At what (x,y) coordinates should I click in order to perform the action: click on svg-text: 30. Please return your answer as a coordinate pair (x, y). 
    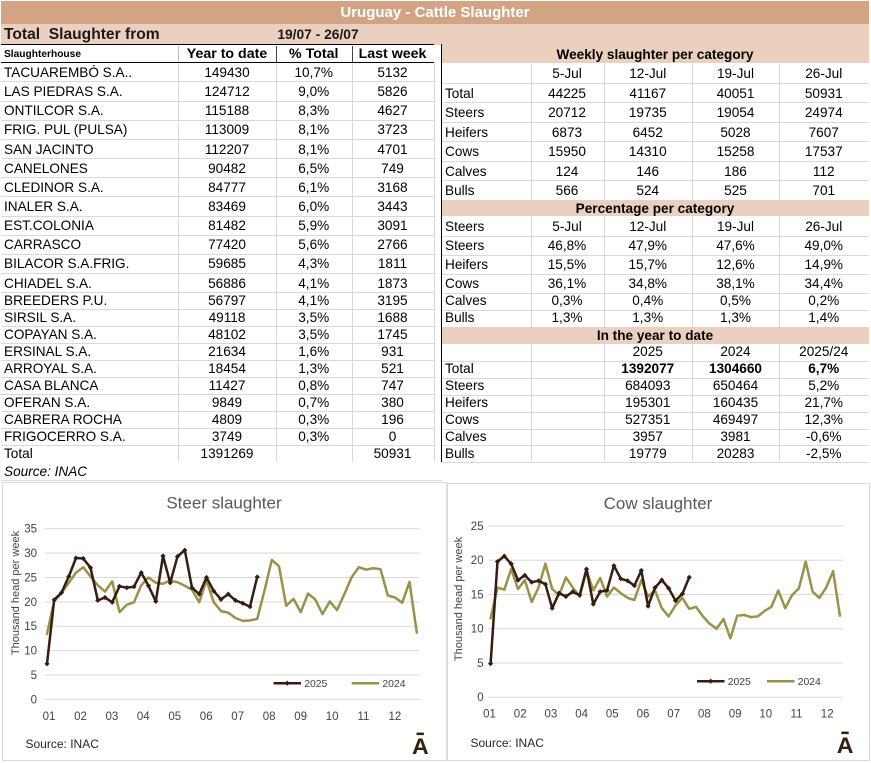
    Looking at the image, I should click on (30, 554).